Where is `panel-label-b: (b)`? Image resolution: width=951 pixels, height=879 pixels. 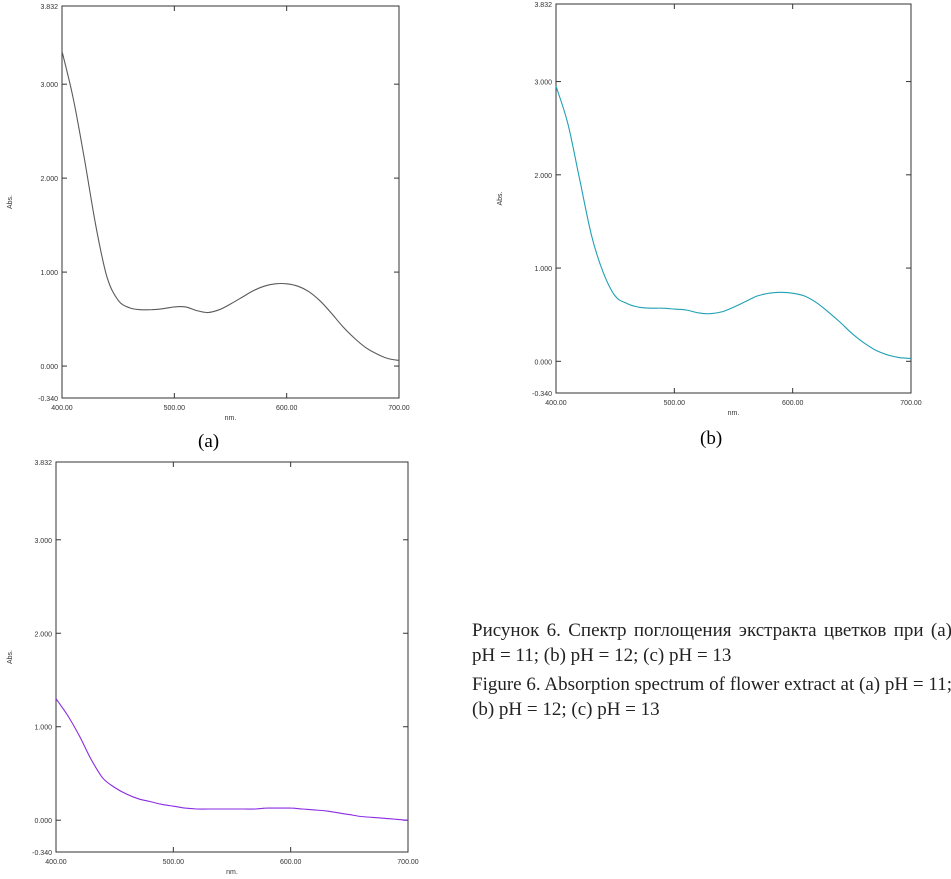
panel-label-b: (b) is located at coordinates (711, 438).